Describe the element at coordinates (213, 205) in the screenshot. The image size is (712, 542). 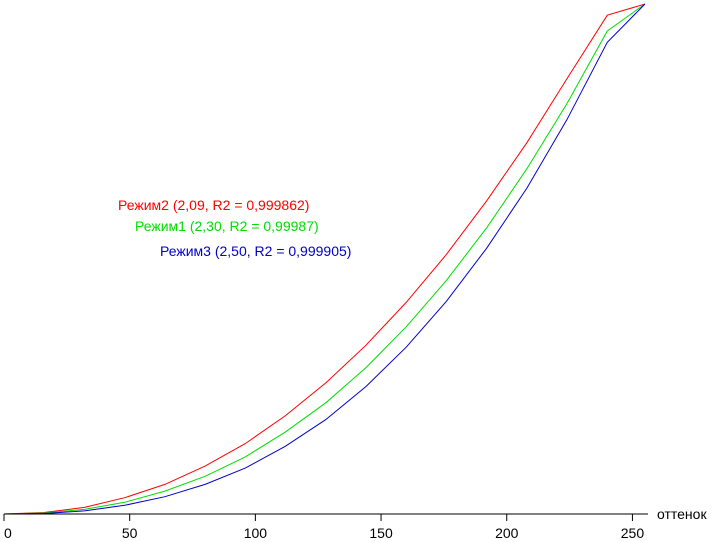
I see `legend-entry-режим2: Режим2 (2,09, R2 = 0,999862)` at that location.